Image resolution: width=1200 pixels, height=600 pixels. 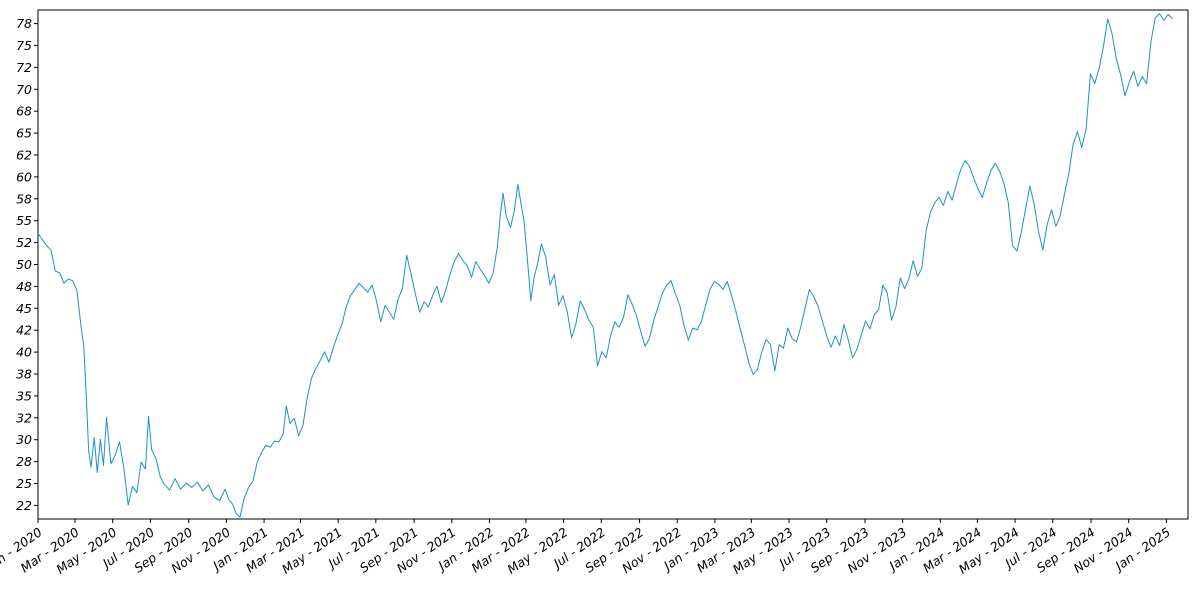 What do you see at coordinates (24, 330) in the screenshot?
I see `y-tick-label: 42` at bounding box center [24, 330].